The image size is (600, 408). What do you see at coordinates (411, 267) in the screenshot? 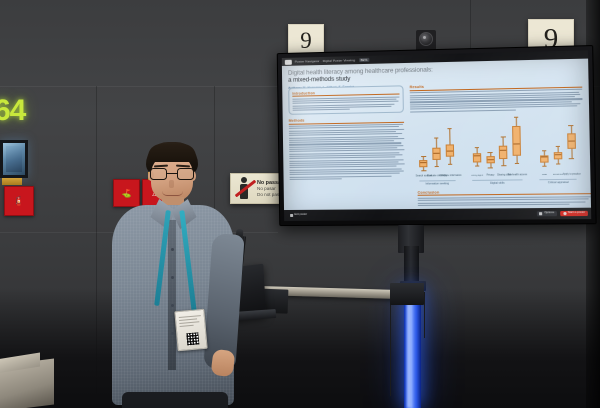
I see `display-mount-column` at bounding box center [411, 267].